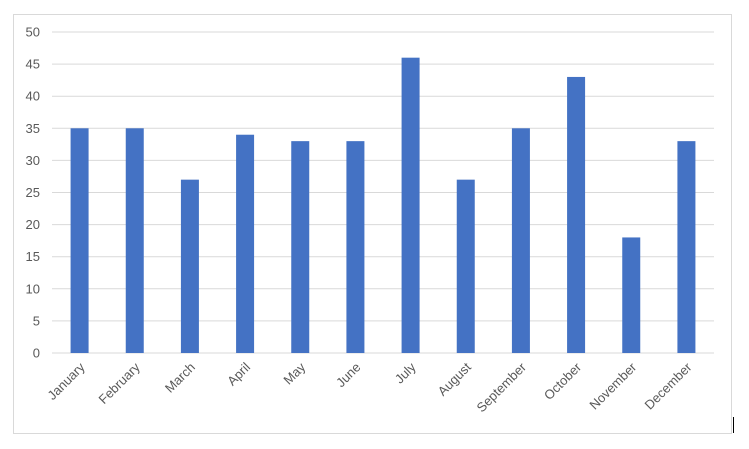 Image resolution: width=749 pixels, height=449 pixels. What do you see at coordinates (501, 387) in the screenshot?
I see `x-tick-label: September` at bounding box center [501, 387].